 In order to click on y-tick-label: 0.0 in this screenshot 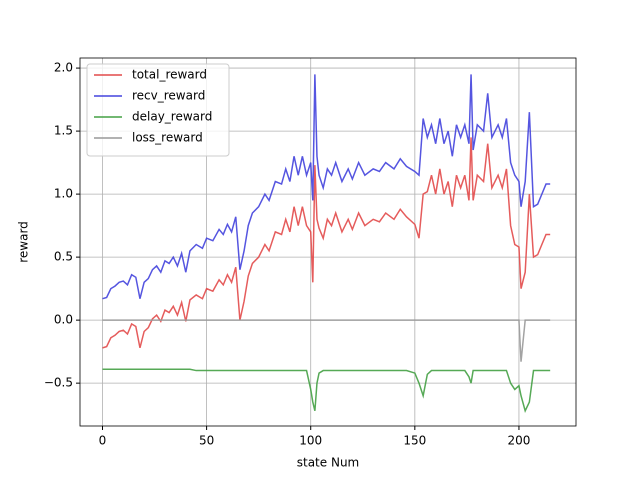, I will do `click(63, 320)`.